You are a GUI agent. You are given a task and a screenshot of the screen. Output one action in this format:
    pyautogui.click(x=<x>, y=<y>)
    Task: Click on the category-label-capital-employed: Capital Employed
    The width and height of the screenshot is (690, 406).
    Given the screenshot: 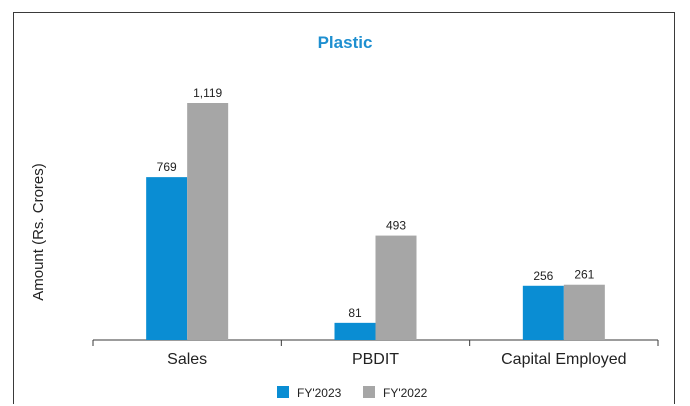 What is the action you would take?
    pyautogui.click(x=563, y=359)
    